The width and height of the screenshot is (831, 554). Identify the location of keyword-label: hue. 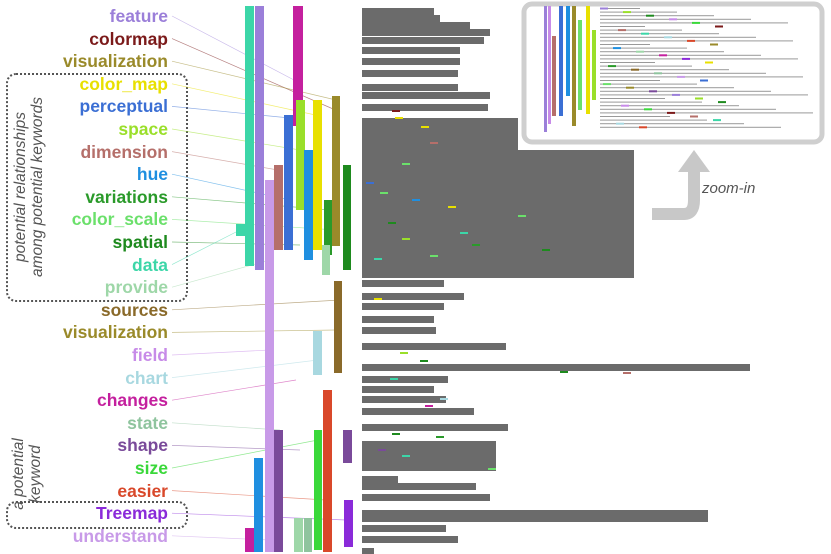
(152, 174).